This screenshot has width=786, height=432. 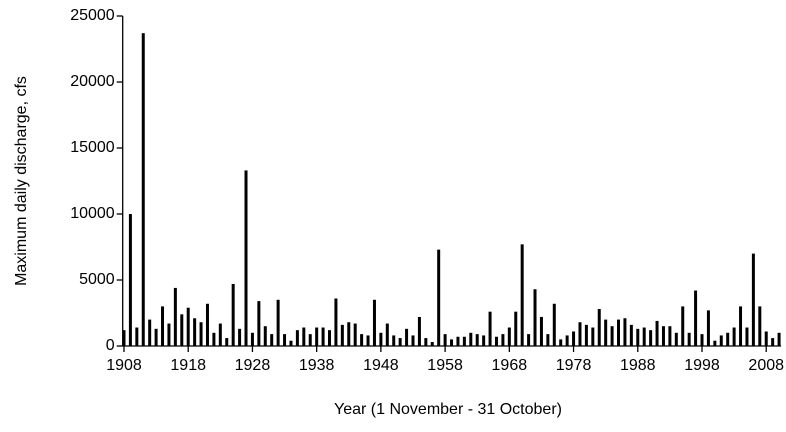 I want to click on x-tick-label: 1948, so click(x=381, y=365).